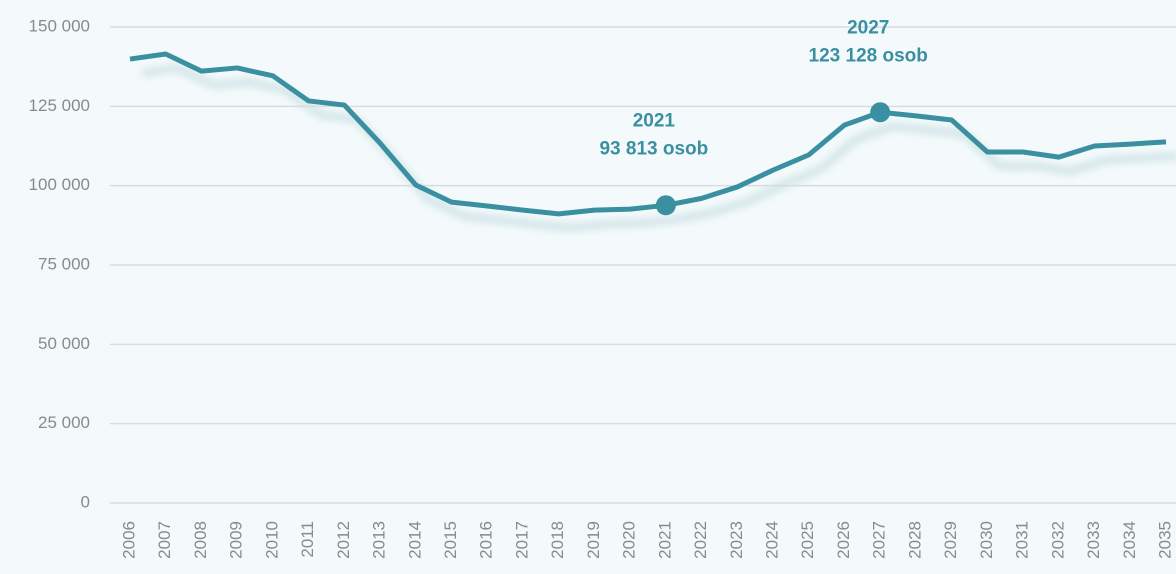 Image resolution: width=1176 pixels, height=574 pixels. What do you see at coordinates (1129, 540) in the screenshot?
I see `x-tick-label: 2034` at bounding box center [1129, 540].